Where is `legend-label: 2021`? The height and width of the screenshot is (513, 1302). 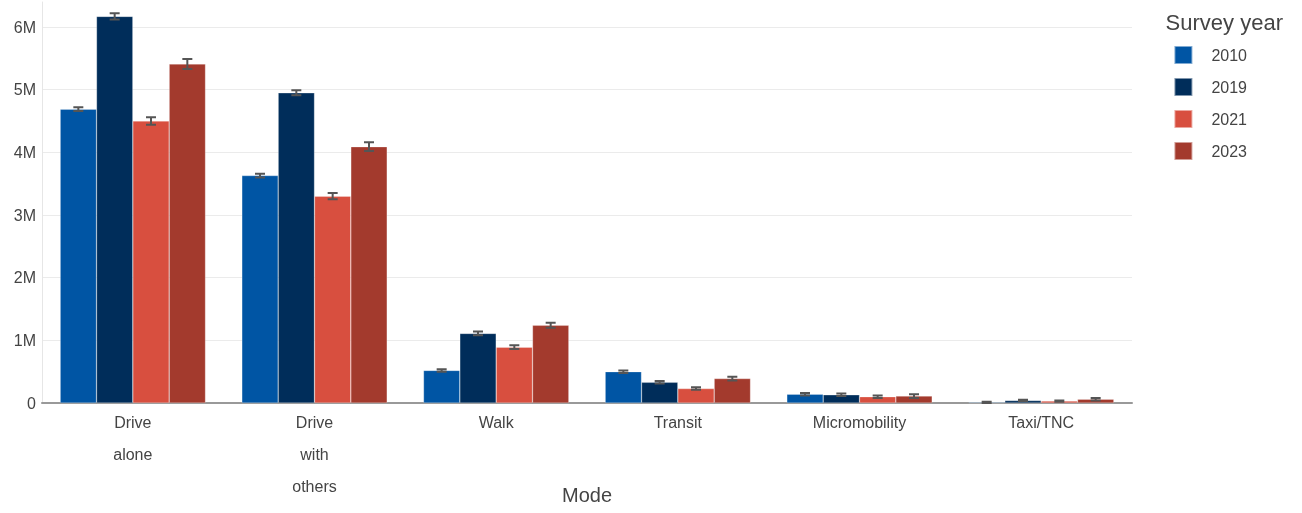 legend-label: 2021 is located at coordinates (1229, 119).